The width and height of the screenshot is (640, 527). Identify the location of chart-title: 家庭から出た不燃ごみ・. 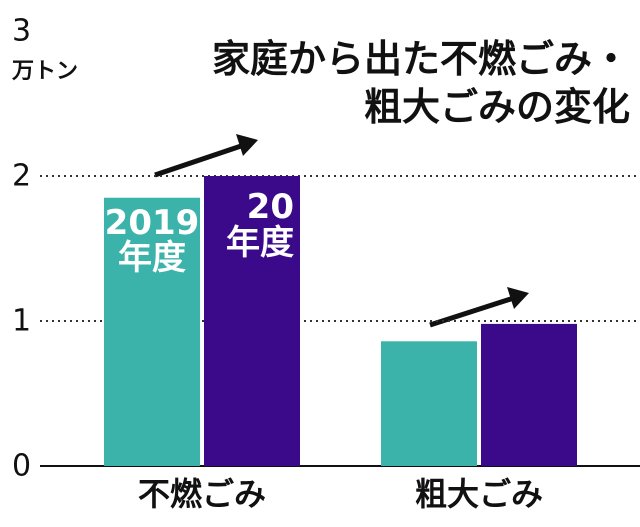
(420, 59).